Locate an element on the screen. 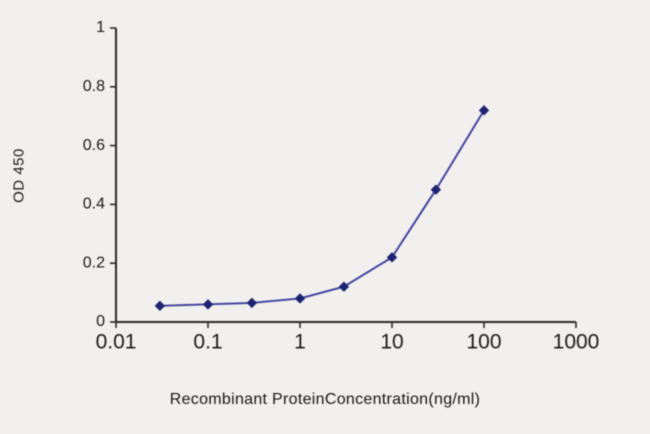 Image resolution: width=650 pixels, height=434 pixels. x-tick-label: 100 is located at coordinates (483, 341).